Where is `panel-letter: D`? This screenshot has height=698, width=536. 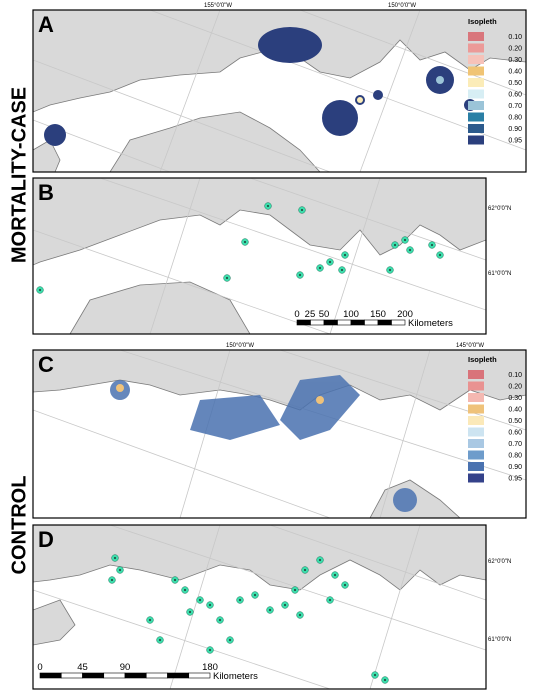
panel-letter: D is located at coordinates (46, 539).